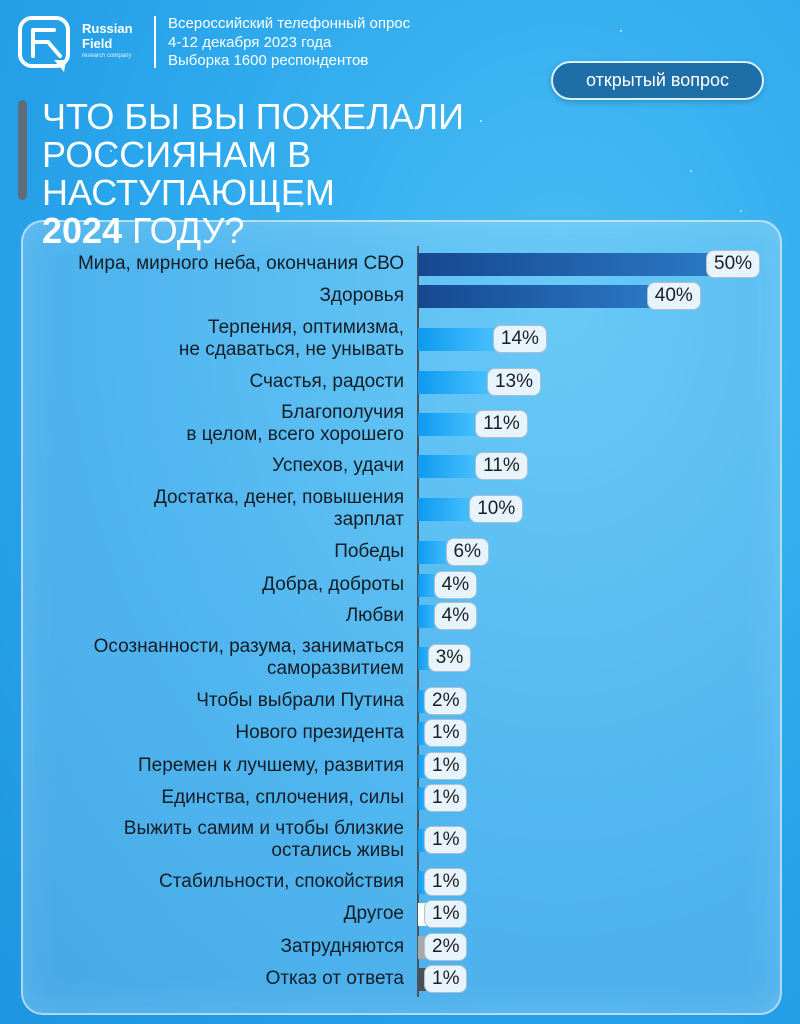  What do you see at coordinates (326, 381) in the screenshot?
I see `category-label: Счастья, радости` at bounding box center [326, 381].